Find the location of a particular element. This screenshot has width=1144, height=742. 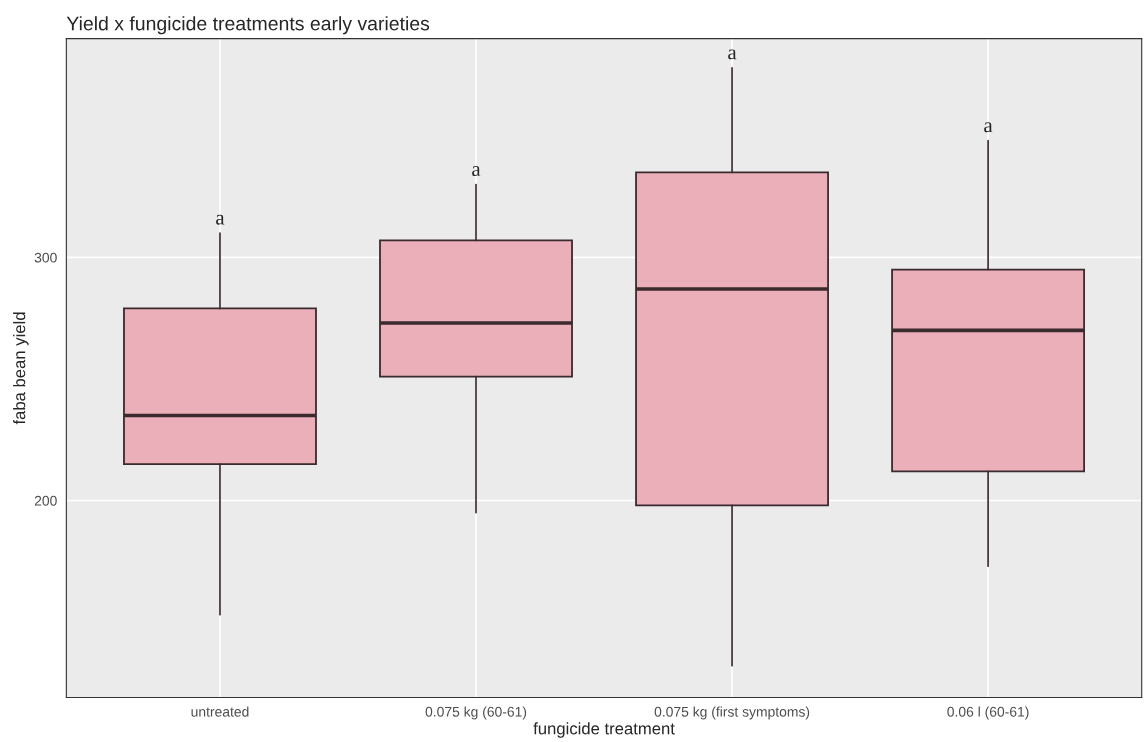

x-tick-label: 0.075 kg (60-61) is located at coordinates (476, 713).